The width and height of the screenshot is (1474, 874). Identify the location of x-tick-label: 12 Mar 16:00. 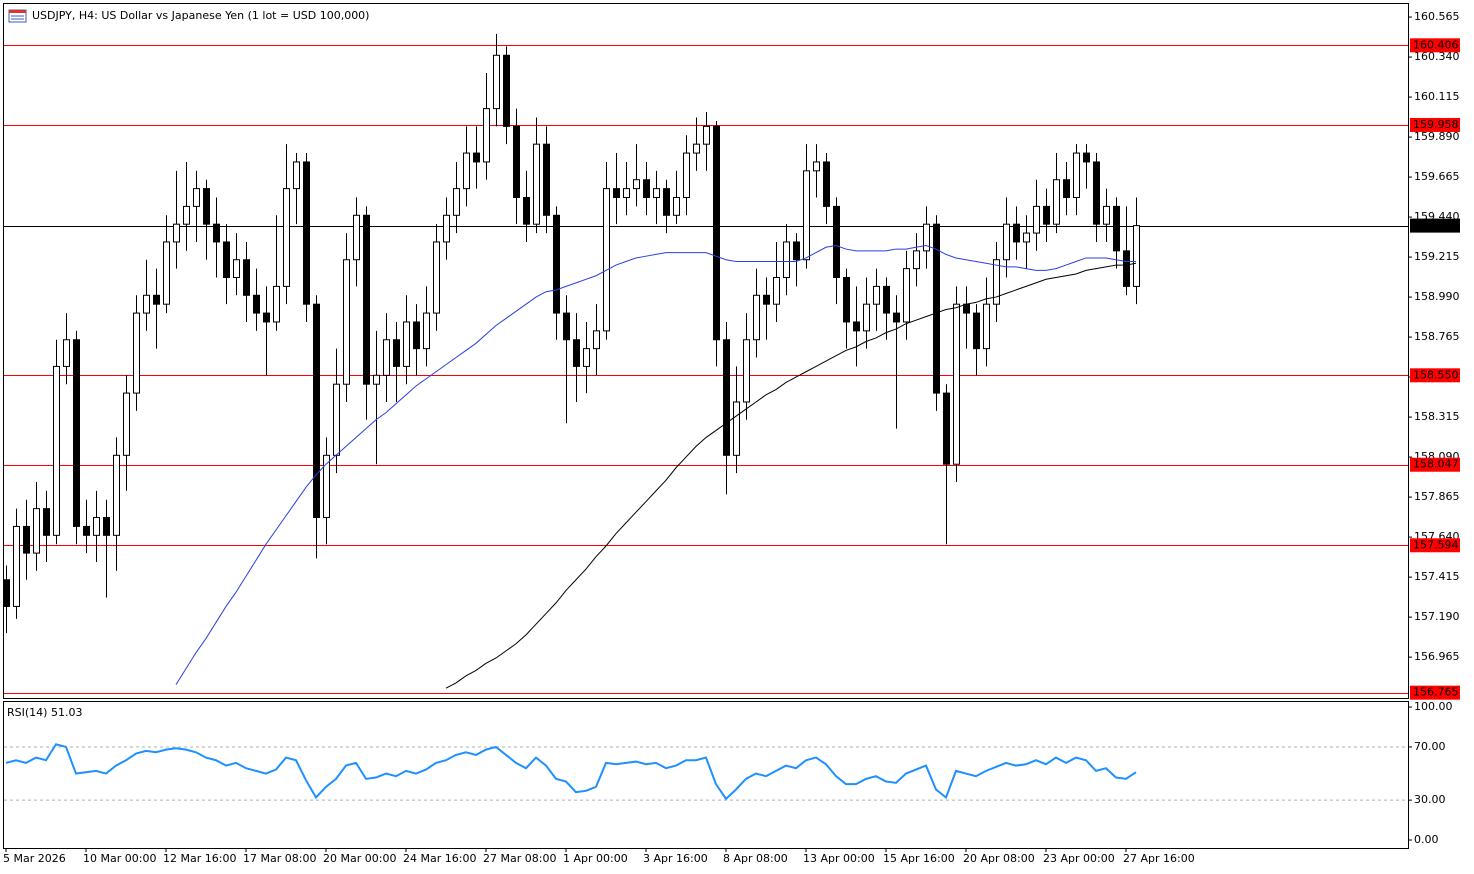
(199, 858).